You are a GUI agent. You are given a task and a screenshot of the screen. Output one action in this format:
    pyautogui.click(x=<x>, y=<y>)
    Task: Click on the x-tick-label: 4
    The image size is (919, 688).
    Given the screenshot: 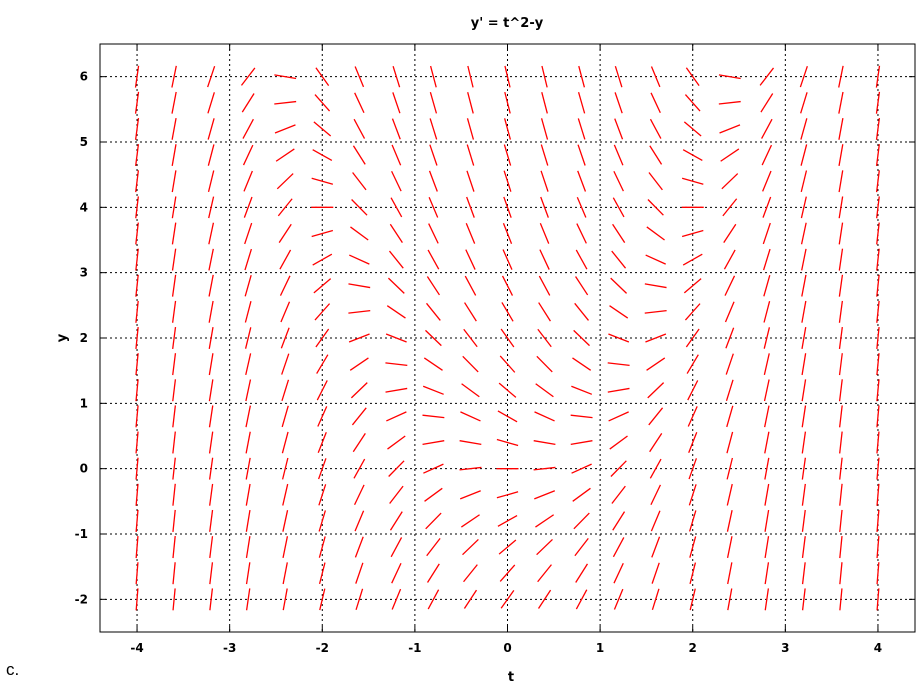 What is the action you would take?
    pyautogui.click(x=878, y=648)
    